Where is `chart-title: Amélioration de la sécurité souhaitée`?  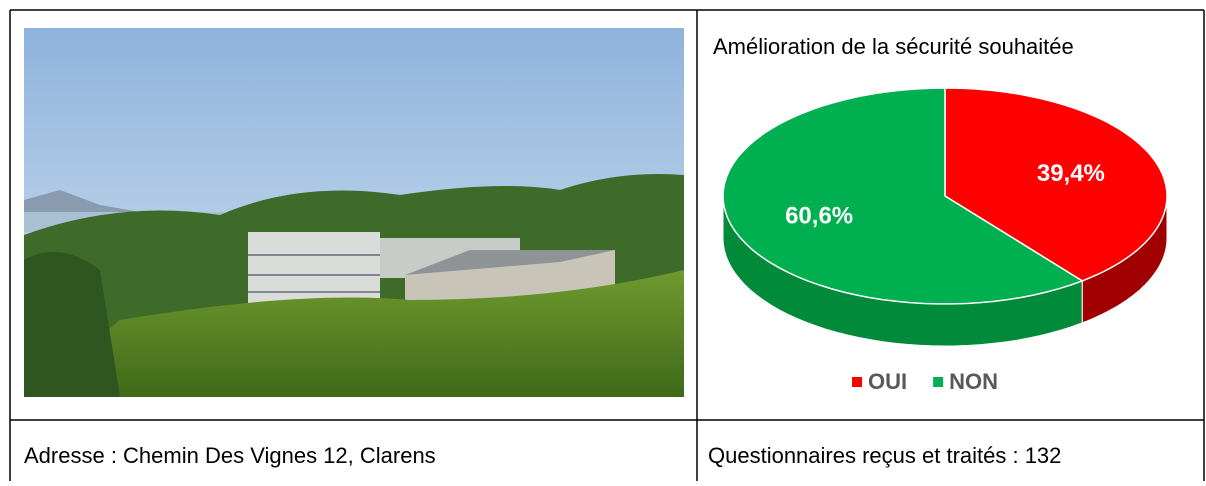
chart-title: Amélioration de la sécurité souhaitée is located at coordinates (893, 46).